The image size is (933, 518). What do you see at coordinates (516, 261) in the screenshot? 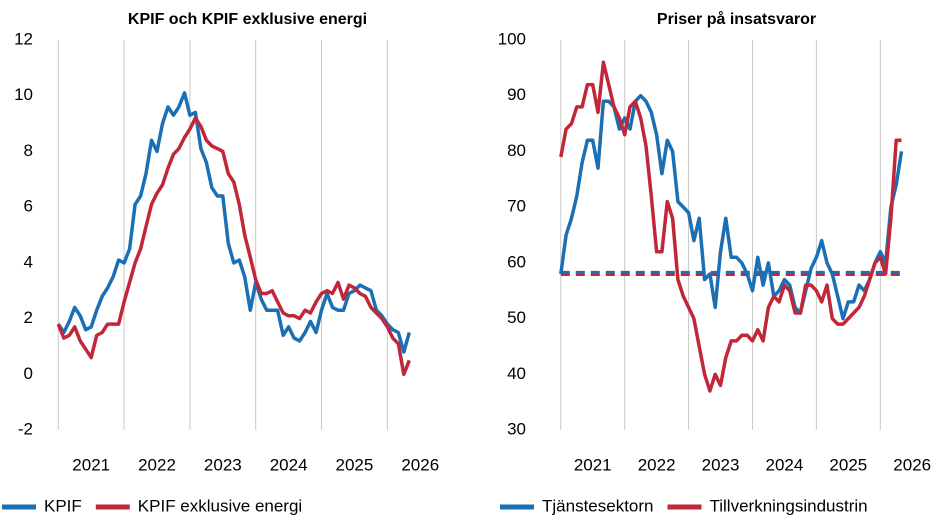
I see `y-tick-label: 60` at bounding box center [516, 261].